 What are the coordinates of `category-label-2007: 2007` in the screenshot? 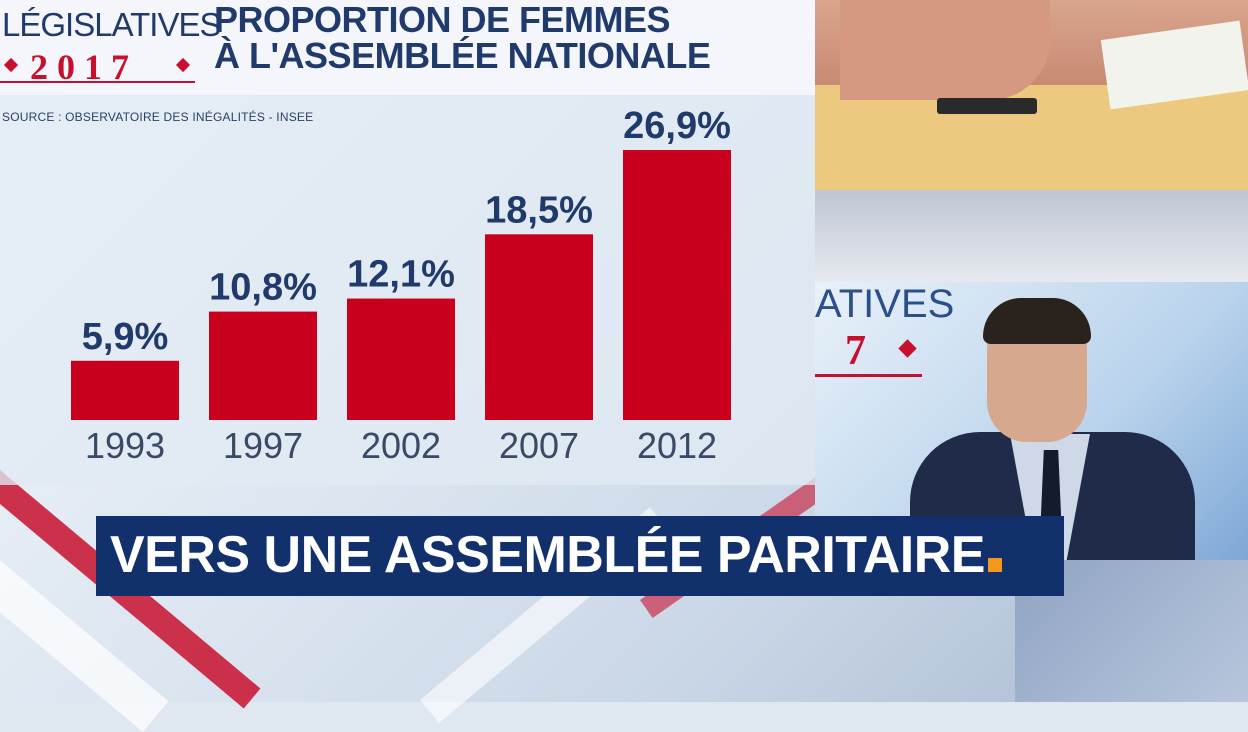 It's located at (539, 445).